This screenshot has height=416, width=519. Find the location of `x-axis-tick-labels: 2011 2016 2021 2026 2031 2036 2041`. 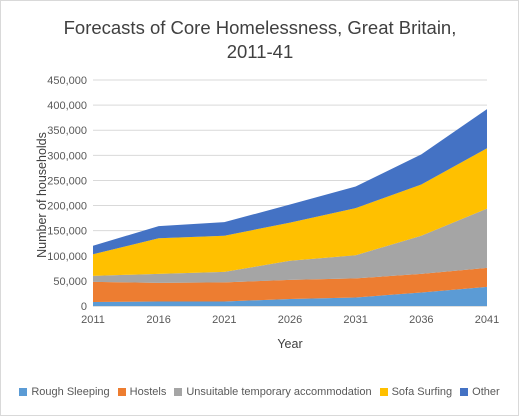

x-axis-tick-labels: 2011 2016 2021 2026 2031 2036 2041 is located at coordinates (290, 320).